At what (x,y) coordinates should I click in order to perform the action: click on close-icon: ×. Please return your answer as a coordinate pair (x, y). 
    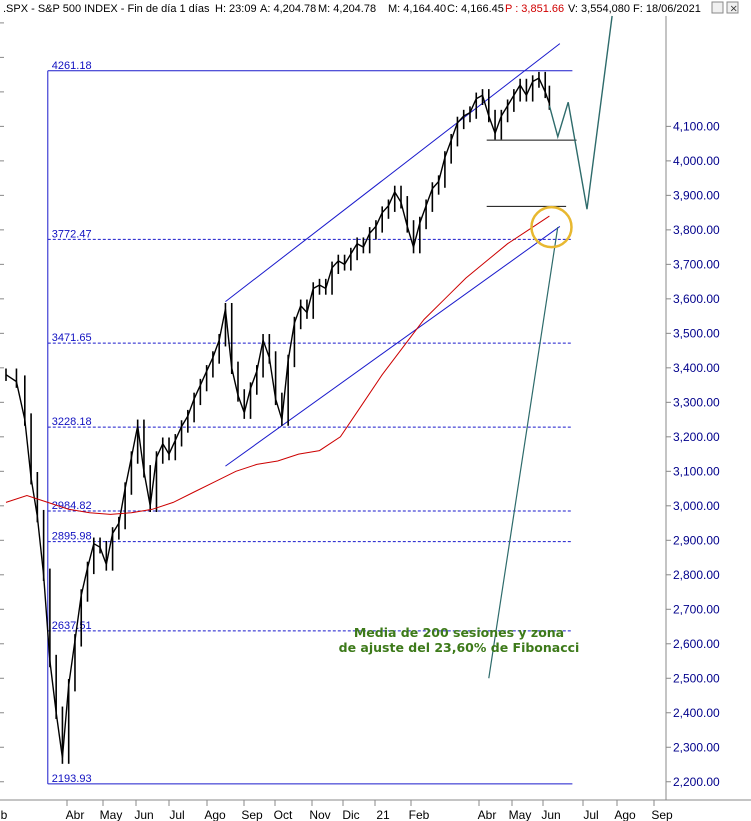
    Looking at the image, I should click on (734, 9).